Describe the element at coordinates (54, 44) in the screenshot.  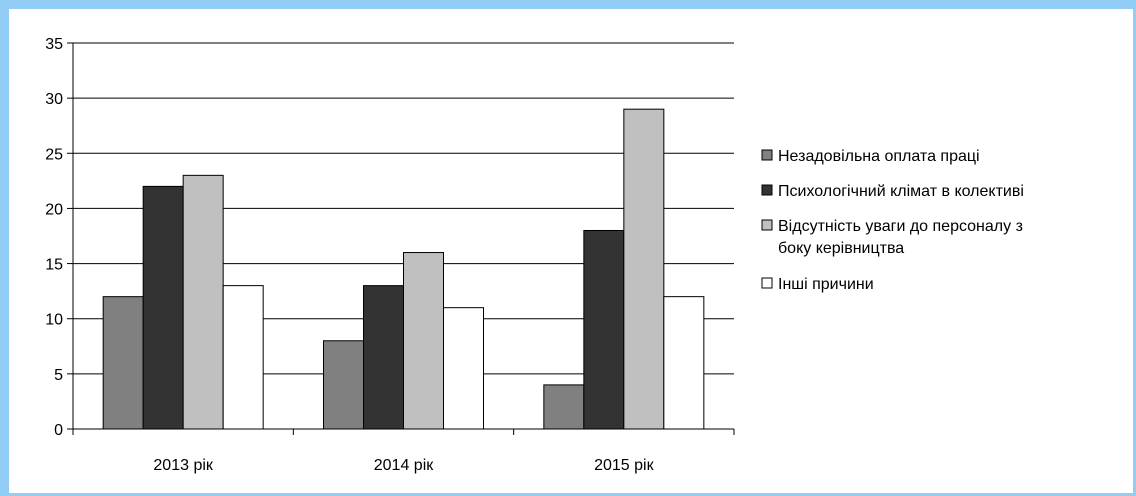
I see `y-tick-label: 35` at that location.